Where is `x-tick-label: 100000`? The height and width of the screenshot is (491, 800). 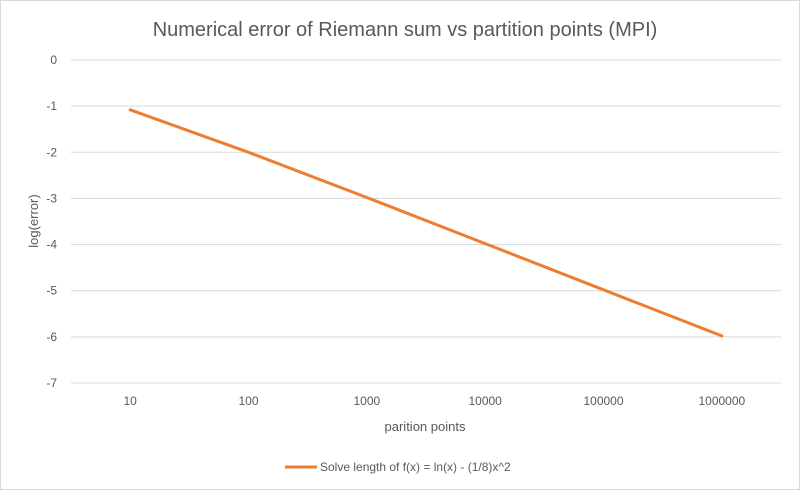 x-tick-label: 100000 is located at coordinates (603, 401).